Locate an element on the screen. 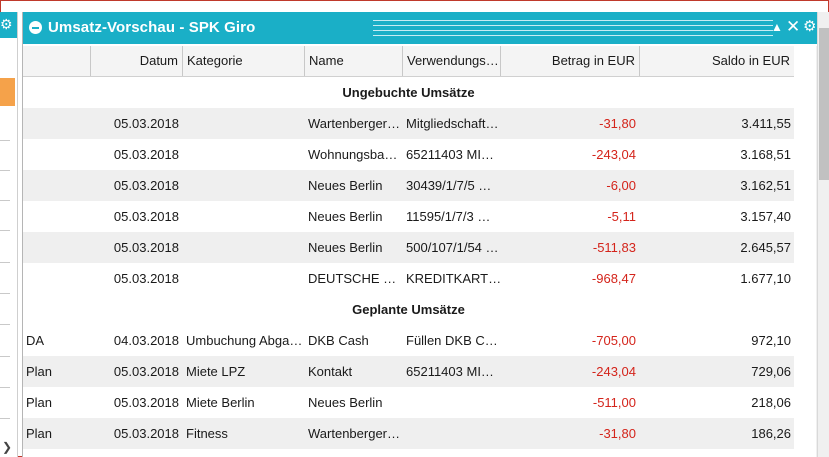 This screenshot has height=457, width=829. column-header-name: Name is located at coordinates (354, 61).